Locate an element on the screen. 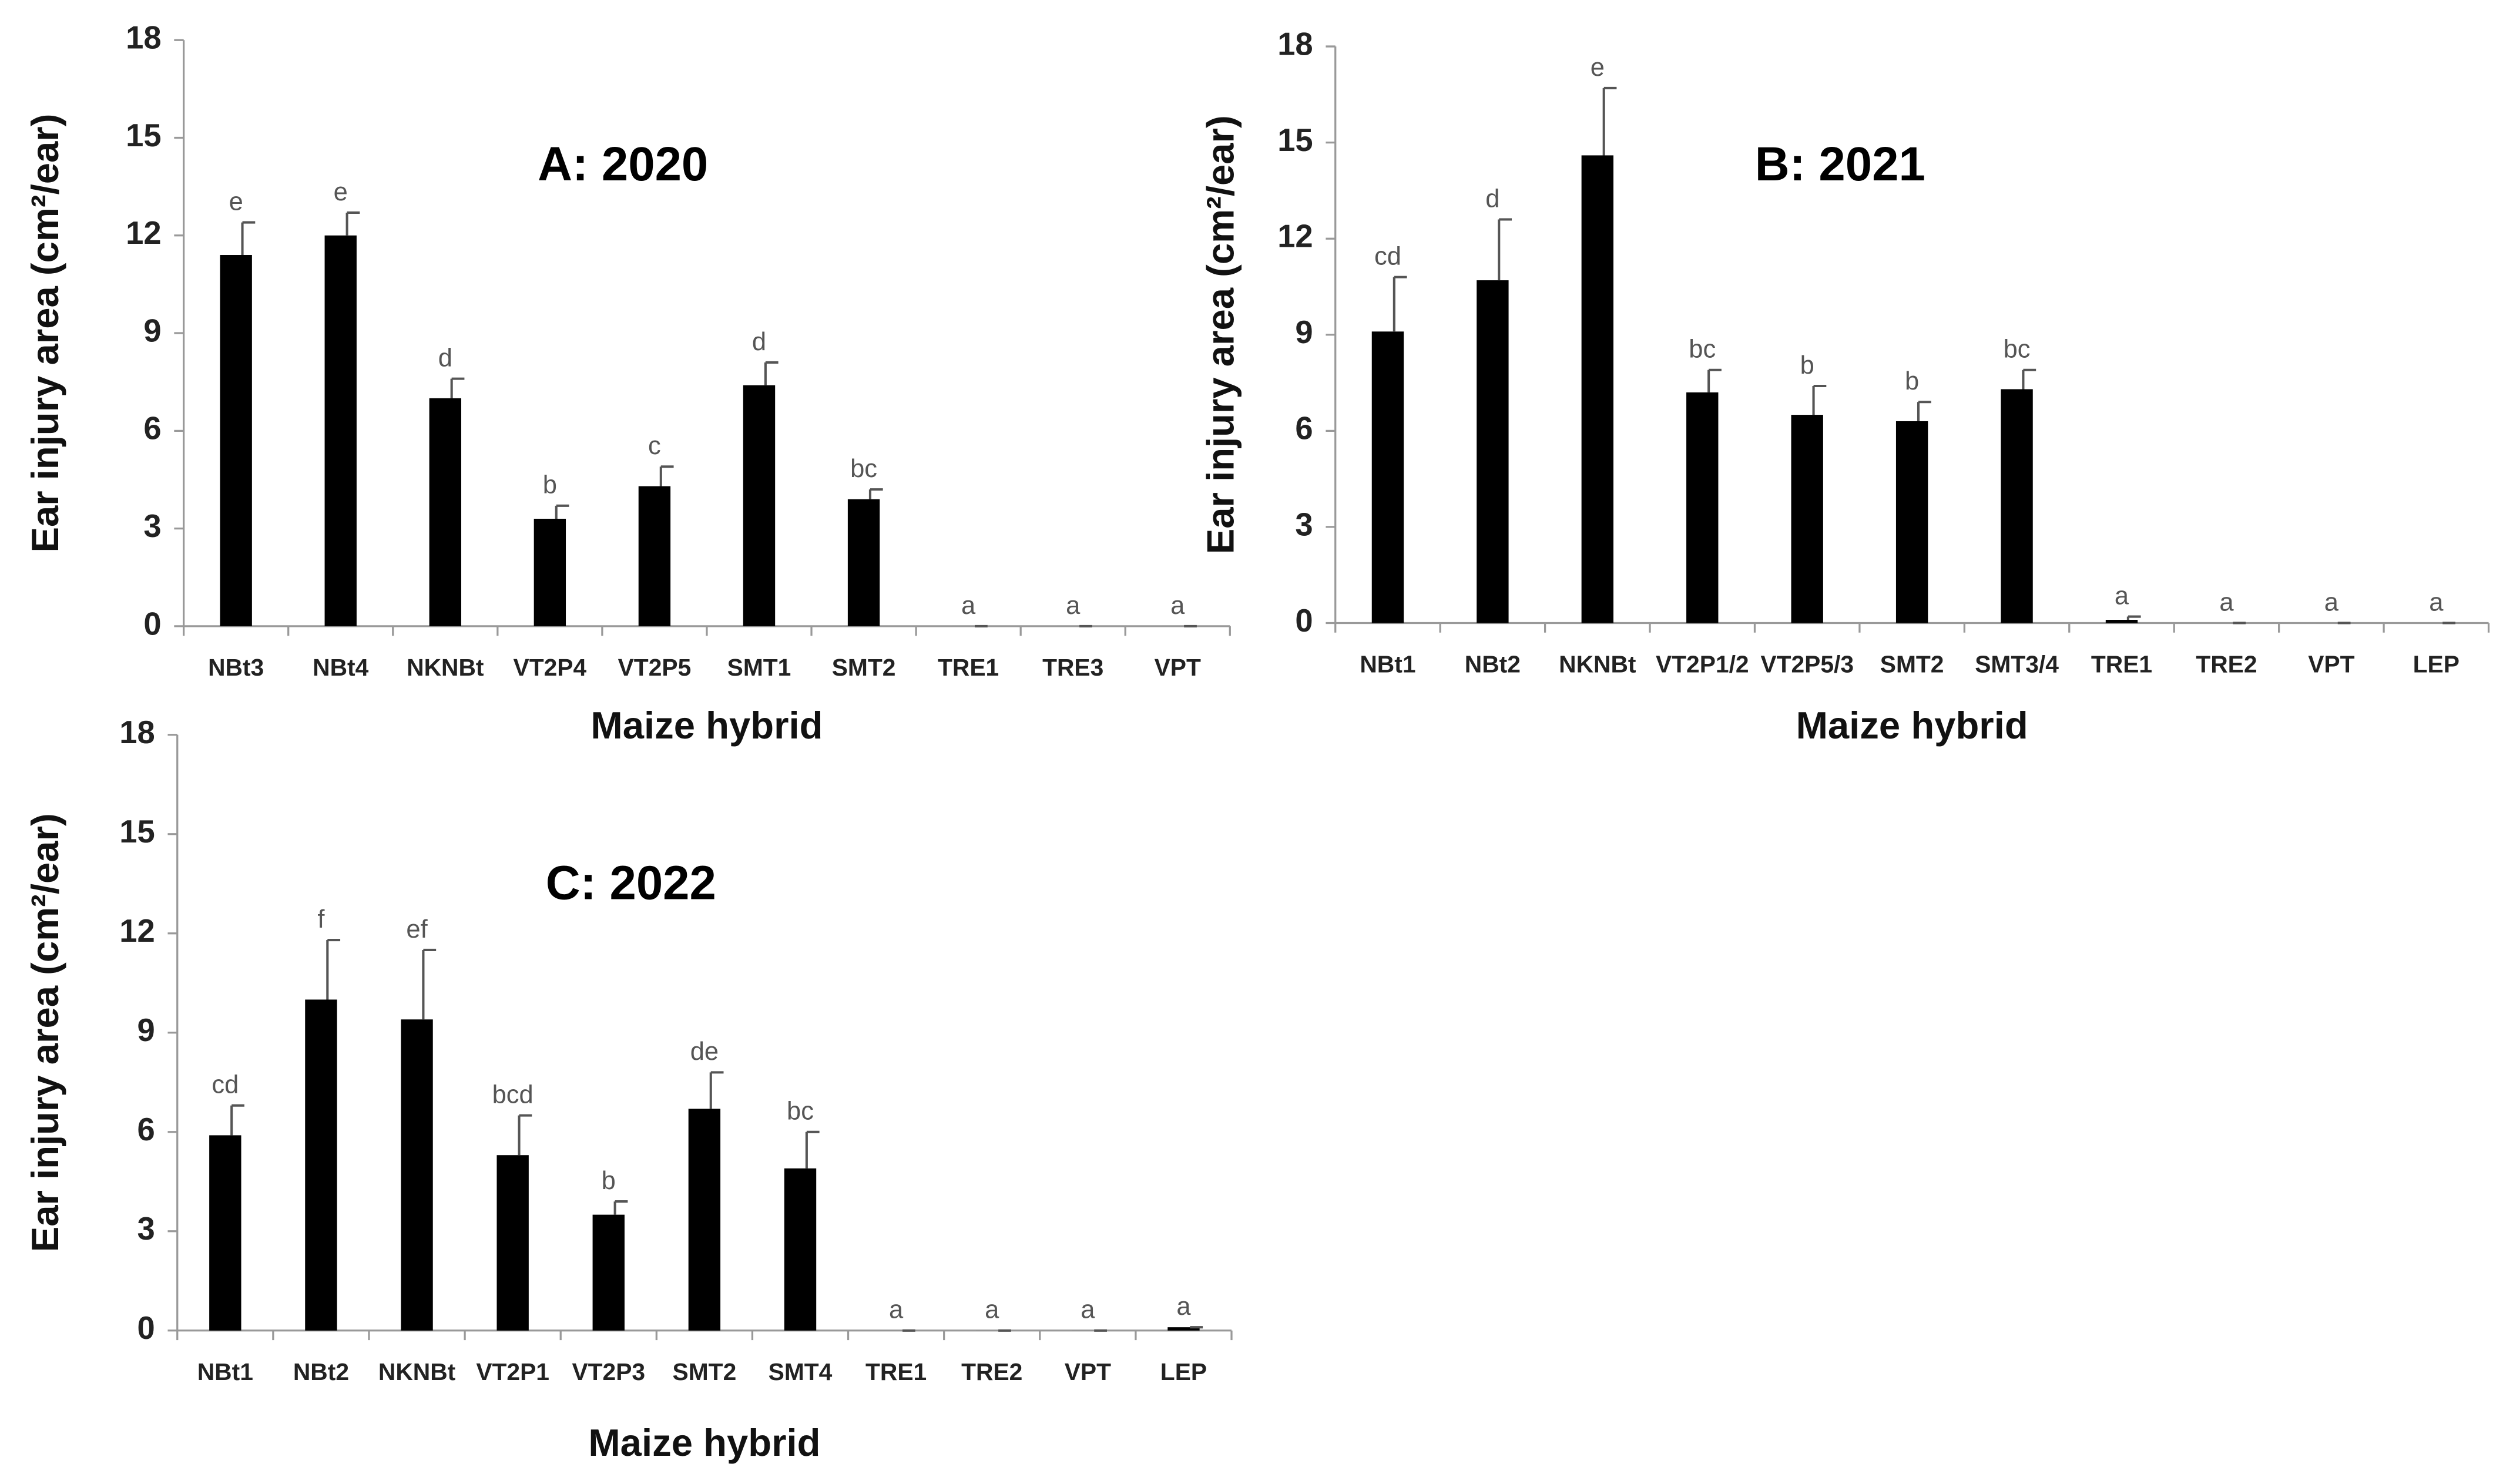 This screenshot has height=1484, width=2503. x-tick-label: TRE1 is located at coordinates (896, 1371).